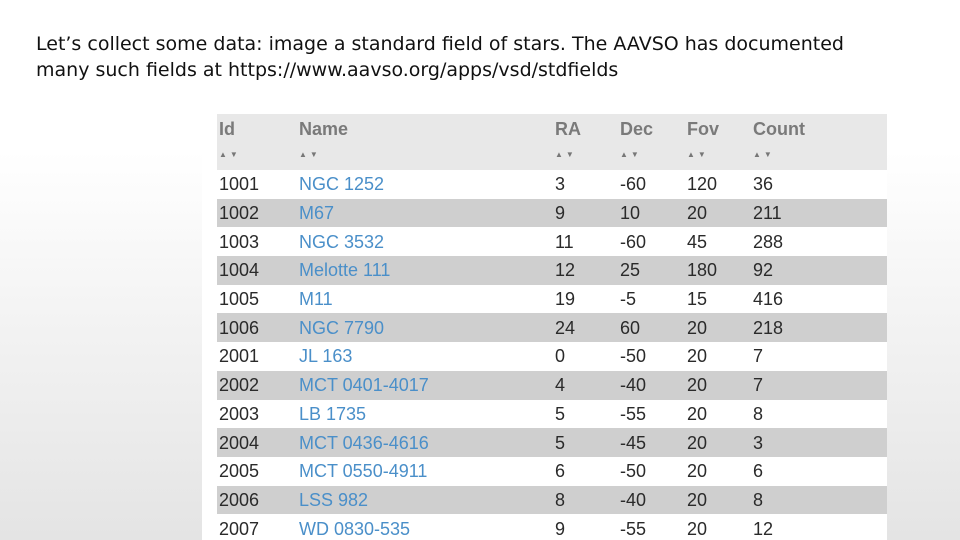 The width and height of the screenshot is (960, 540). Describe the element at coordinates (697, 299) in the screenshot. I see `cell-fov: 15` at that location.